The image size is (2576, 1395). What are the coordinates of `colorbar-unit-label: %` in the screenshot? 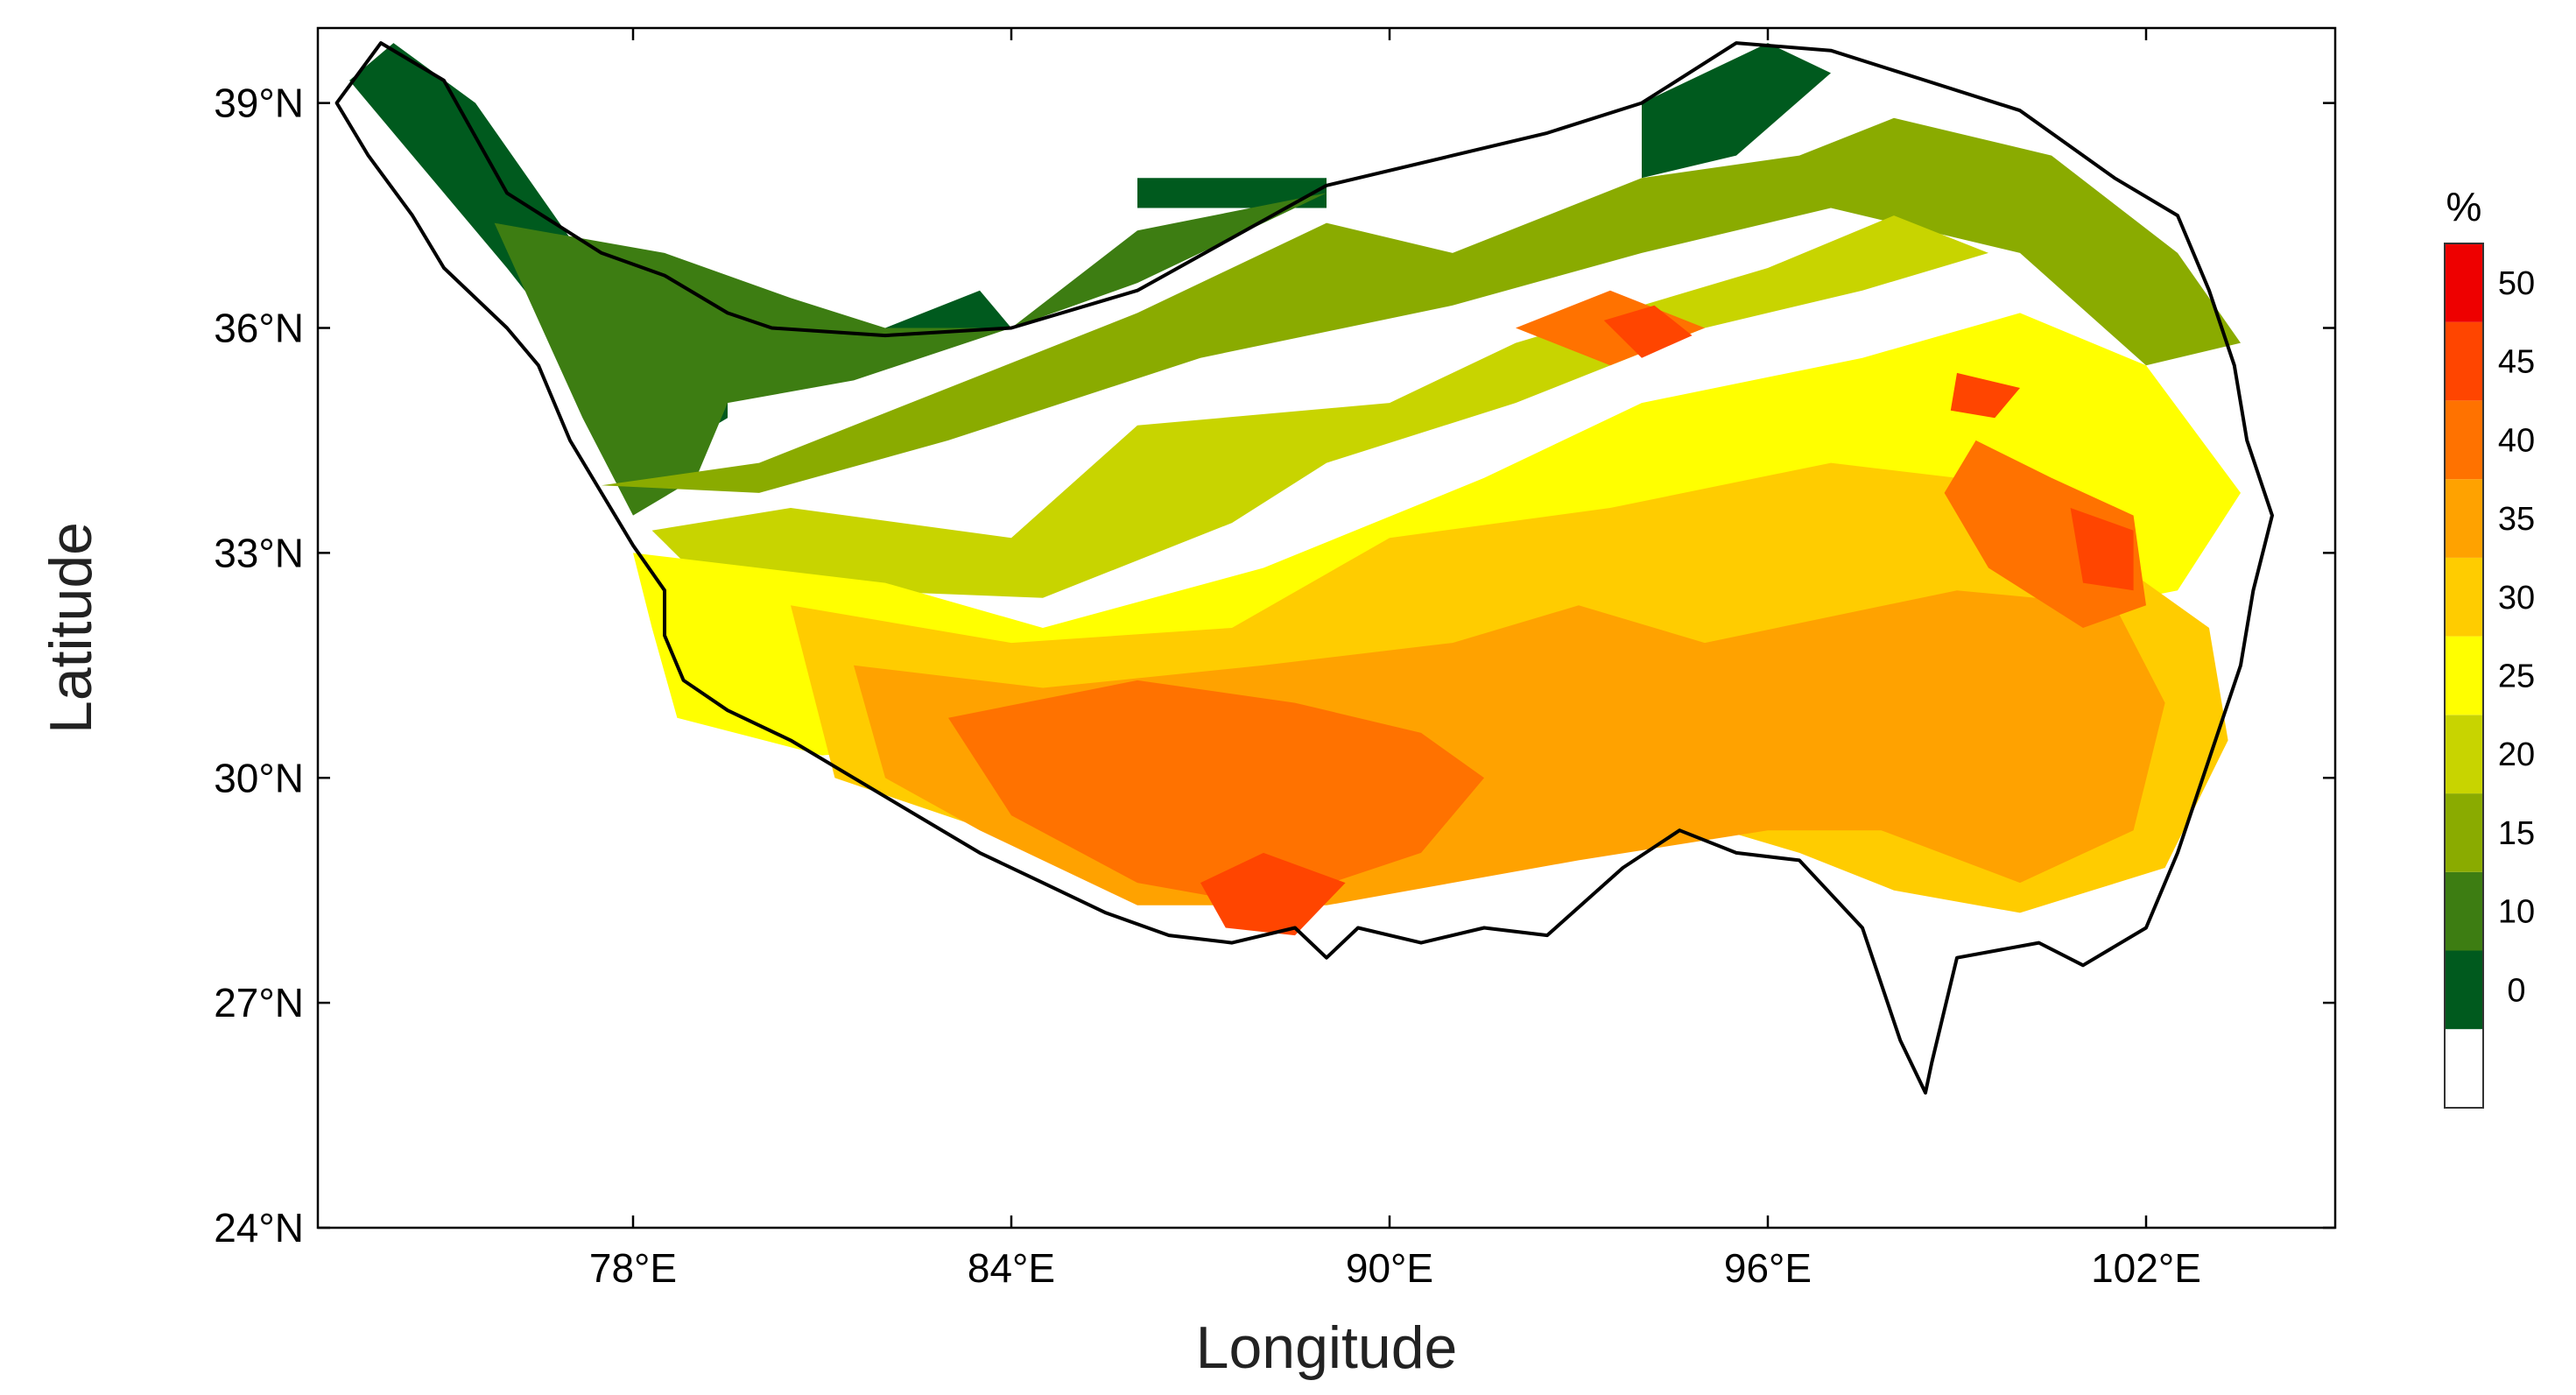 It's located at (2464, 206).